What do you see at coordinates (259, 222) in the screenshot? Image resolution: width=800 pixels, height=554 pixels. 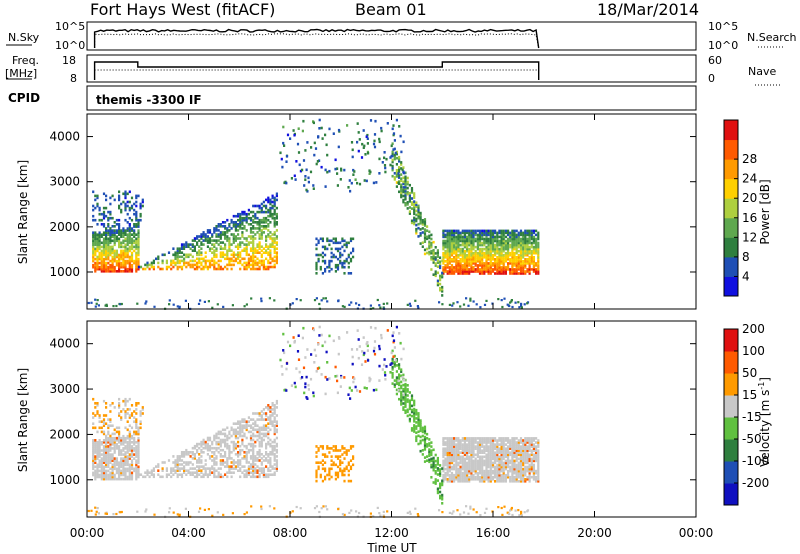 I see `power-cell-2036` at bounding box center [259, 222].